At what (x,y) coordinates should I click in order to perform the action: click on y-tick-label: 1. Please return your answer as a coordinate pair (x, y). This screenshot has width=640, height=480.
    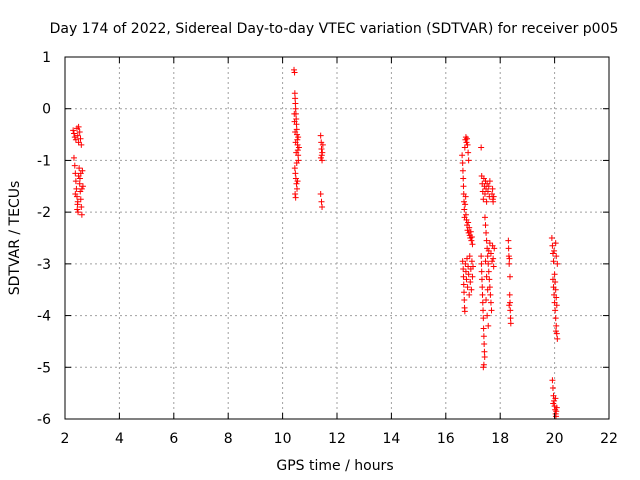
    Looking at the image, I should click on (46, 58).